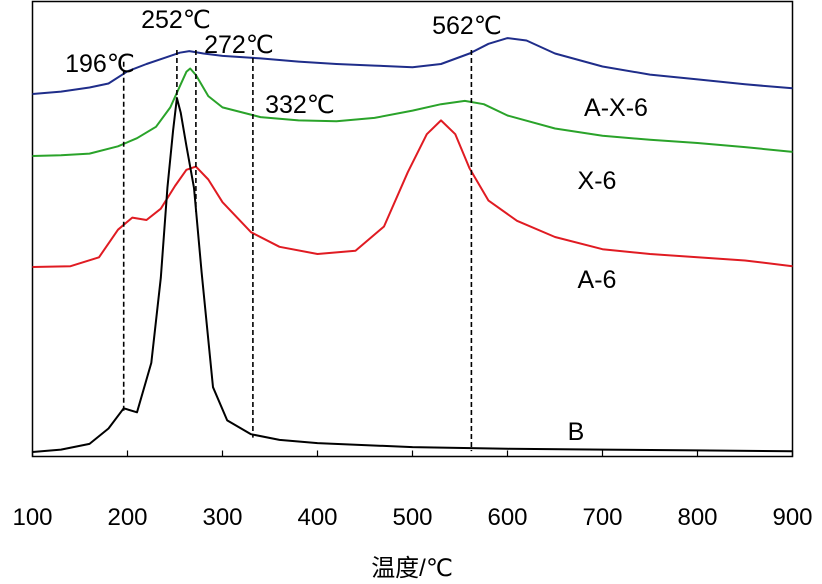  What do you see at coordinates (412, 490) in the screenshot?
I see `x-axis-ticks: 100 200 300 400 500 600 700 800 900` at bounding box center [412, 490].